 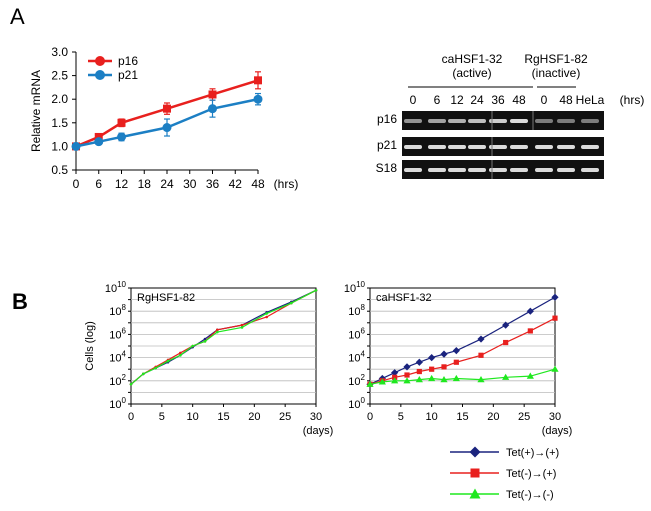 I want to click on y-tick-label: 2.5, so click(x=59, y=76).